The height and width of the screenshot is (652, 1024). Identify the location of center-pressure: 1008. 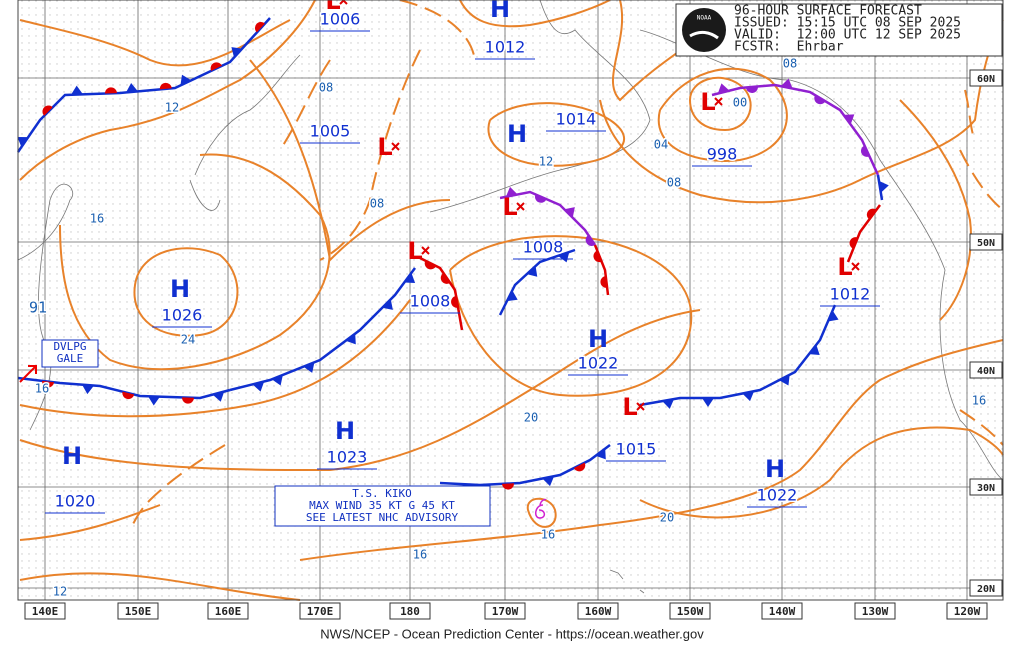
(543, 247).